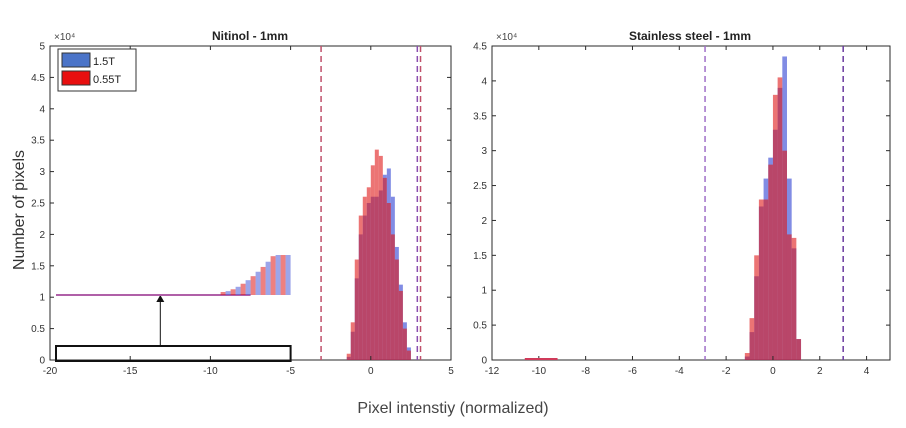 This screenshot has height=428, width=906. Describe the element at coordinates (76, 60) in the screenshot. I see `legend-swatch-1-5t` at that location.